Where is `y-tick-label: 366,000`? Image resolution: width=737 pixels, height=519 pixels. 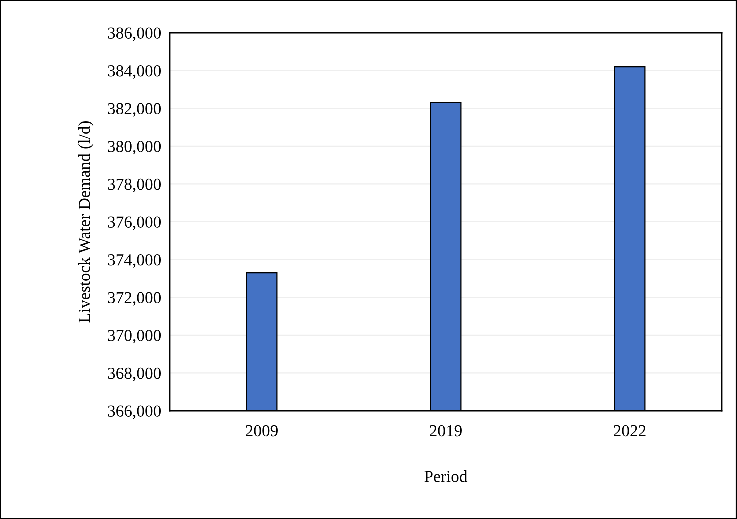
y-tick-label: 366,000 is located at coordinates (135, 413).